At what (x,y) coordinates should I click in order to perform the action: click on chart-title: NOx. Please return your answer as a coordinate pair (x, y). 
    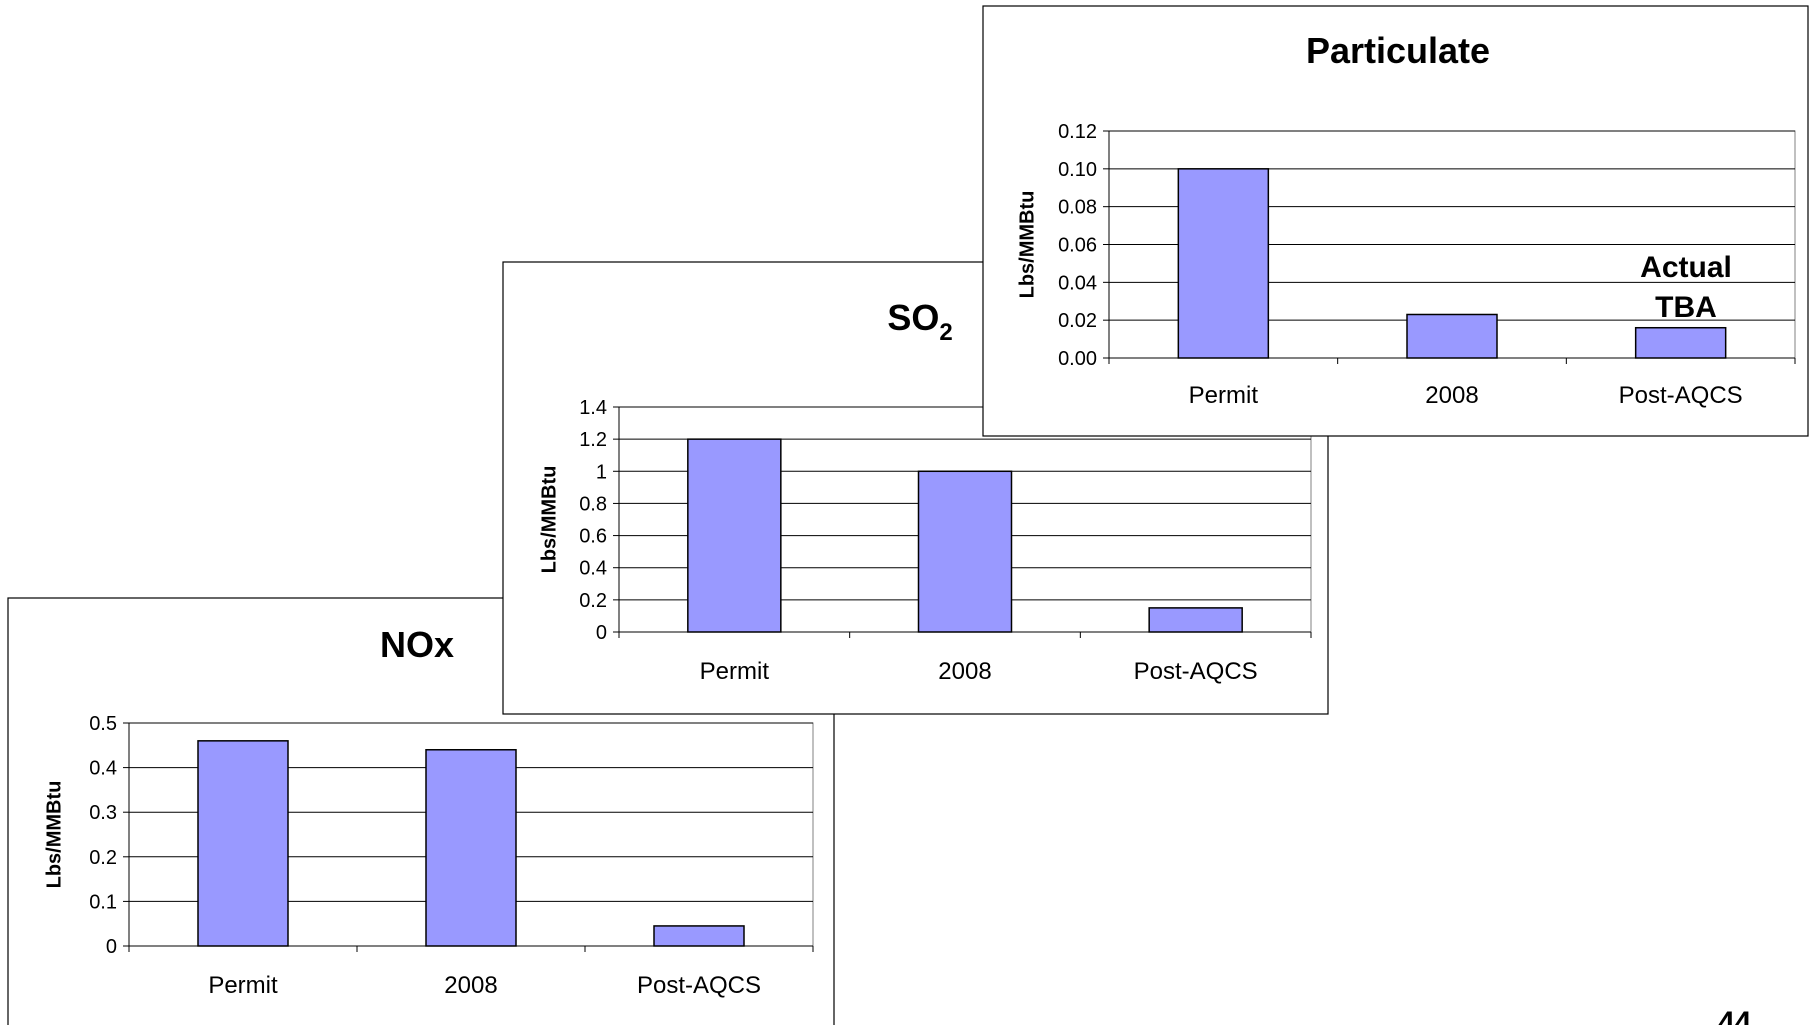
    Looking at the image, I should click on (417, 644).